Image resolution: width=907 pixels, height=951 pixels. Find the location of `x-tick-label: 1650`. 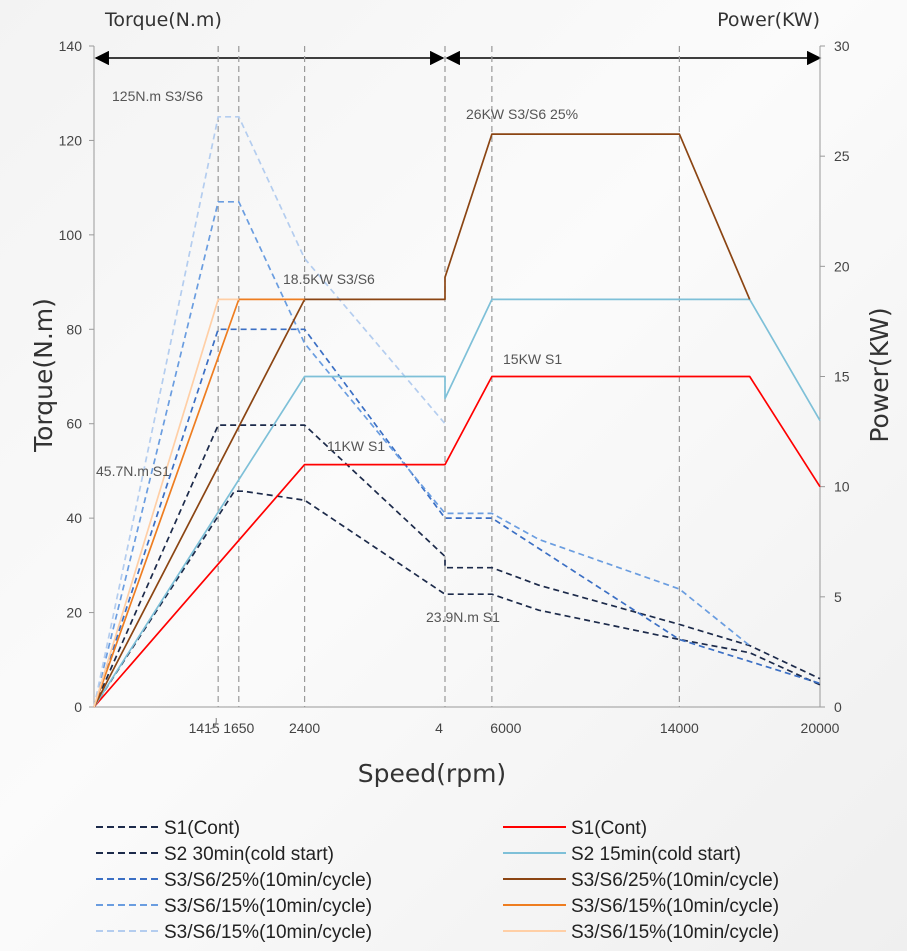

x-tick-label: 1650 is located at coordinates (238, 728).